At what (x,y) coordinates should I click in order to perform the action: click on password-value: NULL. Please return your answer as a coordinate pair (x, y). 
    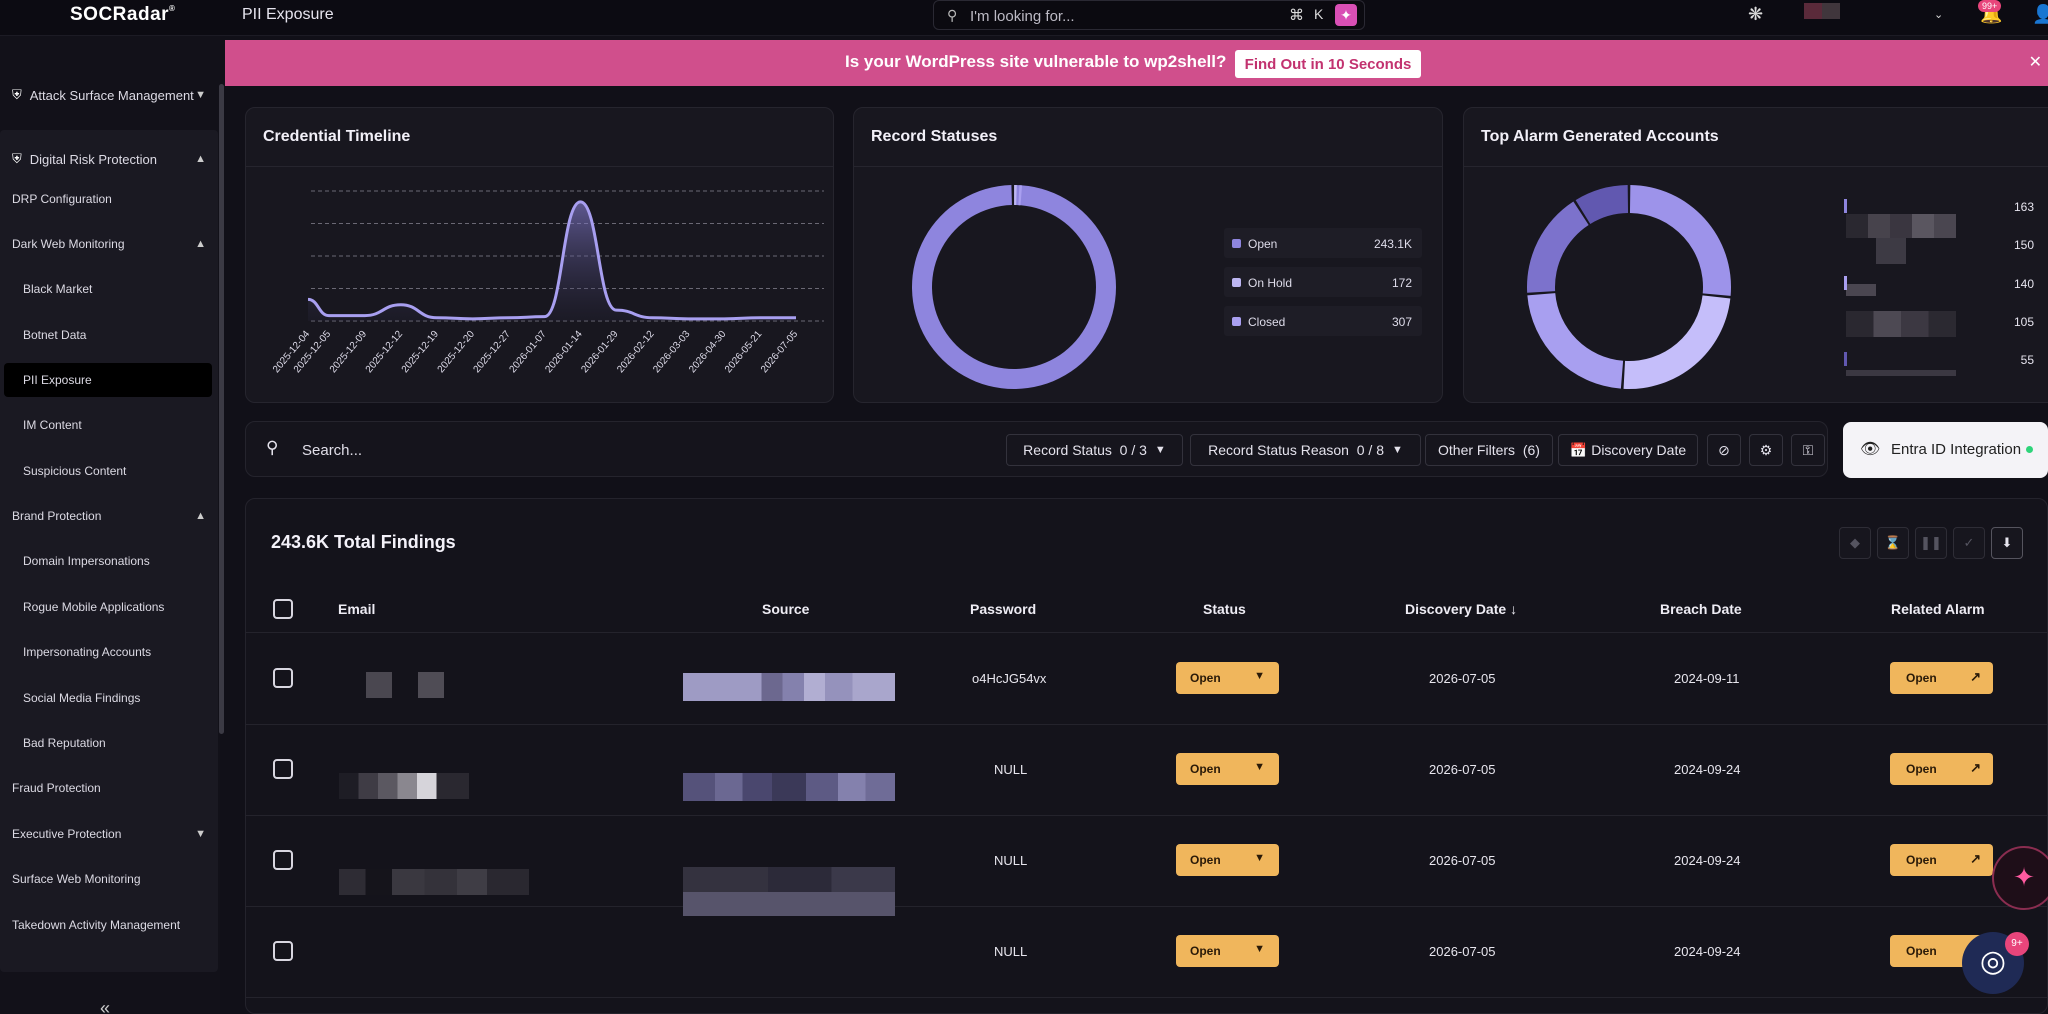
    Looking at the image, I should click on (1011, 951).